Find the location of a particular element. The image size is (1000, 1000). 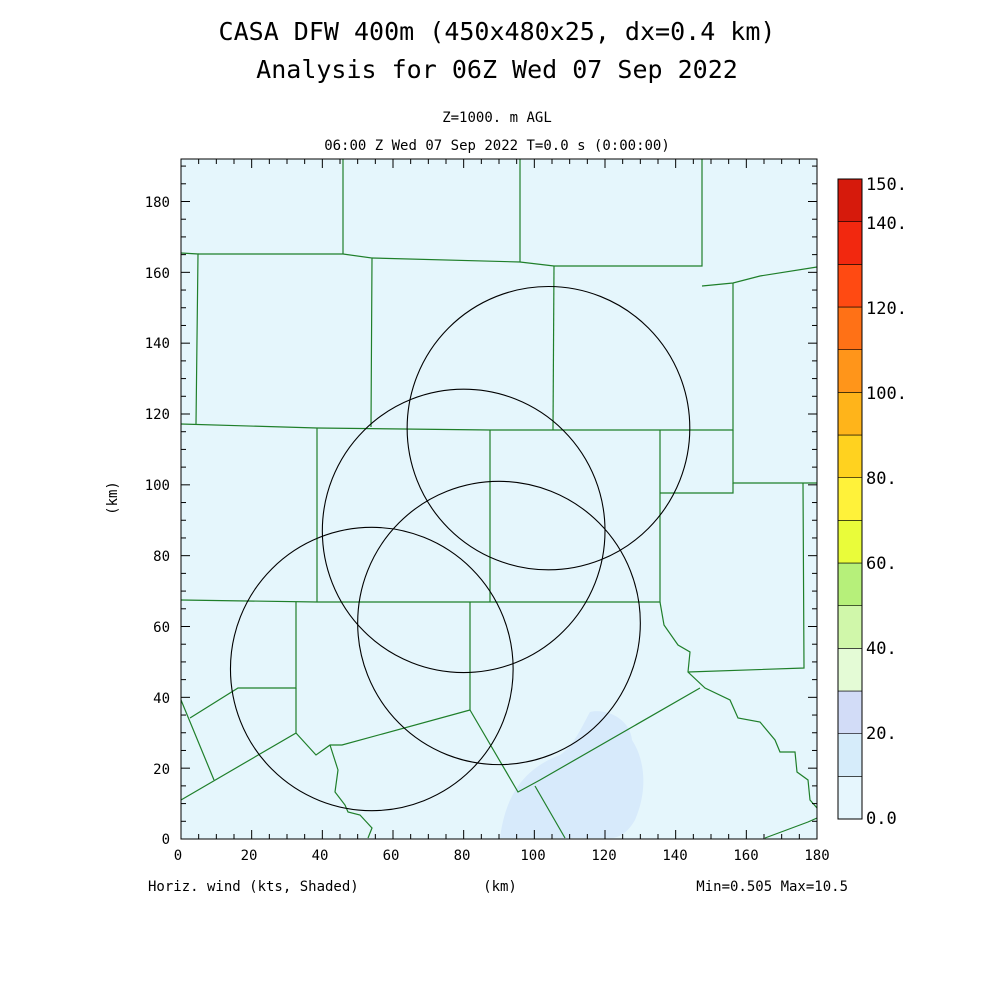

field-label: Horiz. wind (kts, Shaded) is located at coordinates (253, 887).